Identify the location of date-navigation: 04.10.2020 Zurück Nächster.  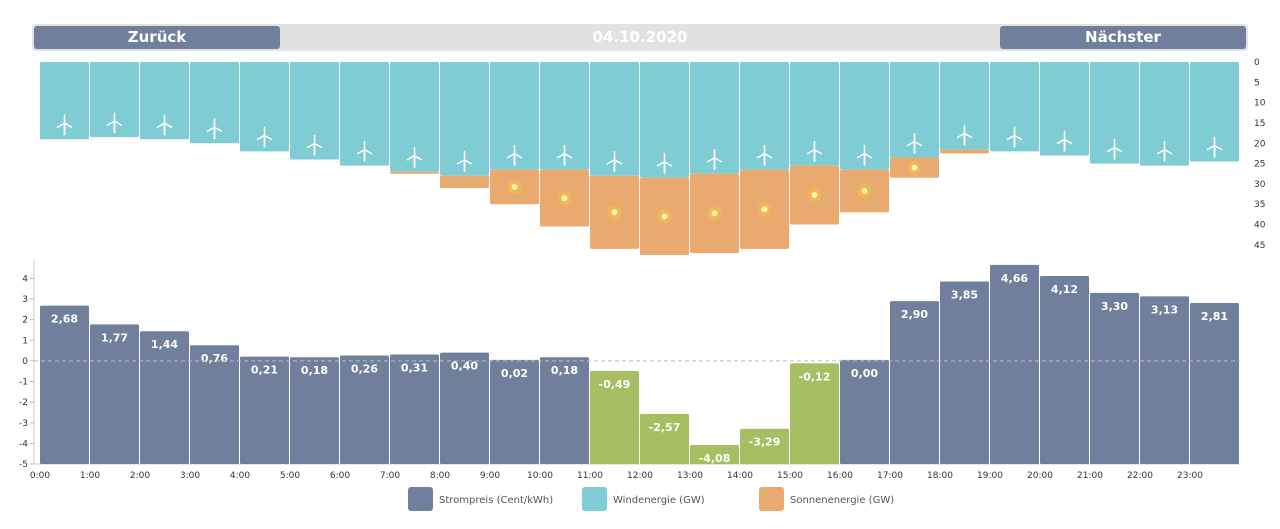
(640, 37).